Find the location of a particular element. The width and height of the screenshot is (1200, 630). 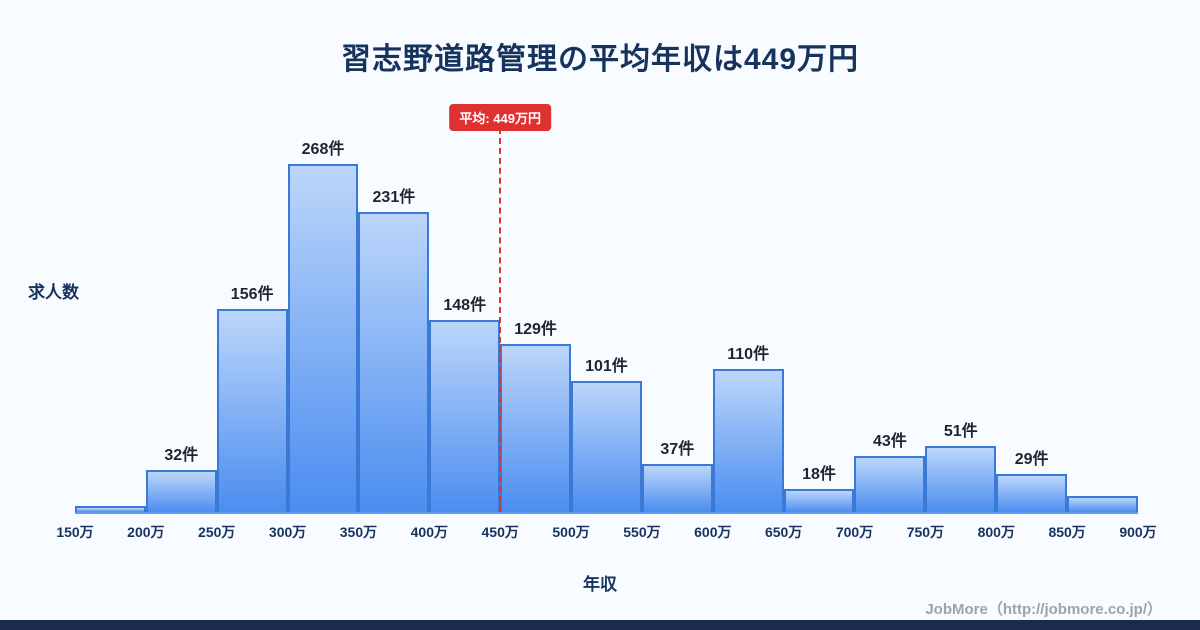

bar-value-label: 148件 is located at coordinates (465, 305).